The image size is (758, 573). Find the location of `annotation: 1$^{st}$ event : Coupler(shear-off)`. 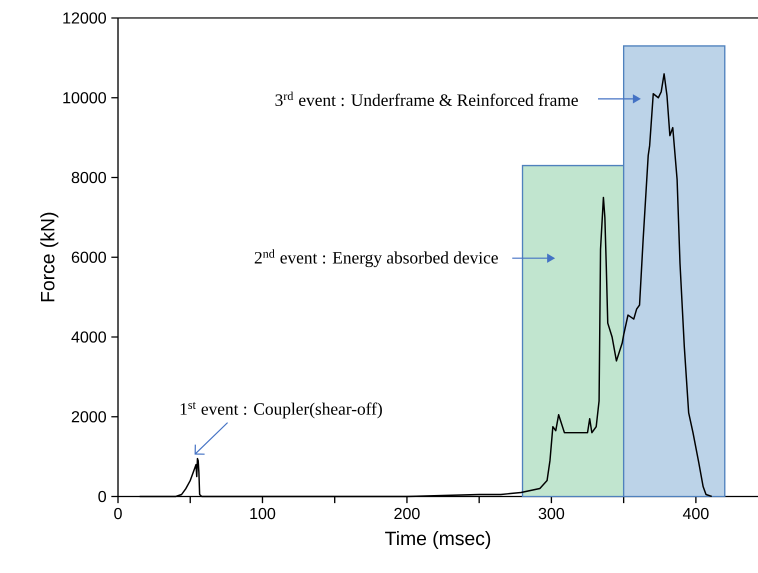

annotation: 1$^{st}$ event : Coupler(shear-off) is located at coordinates (281, 410).